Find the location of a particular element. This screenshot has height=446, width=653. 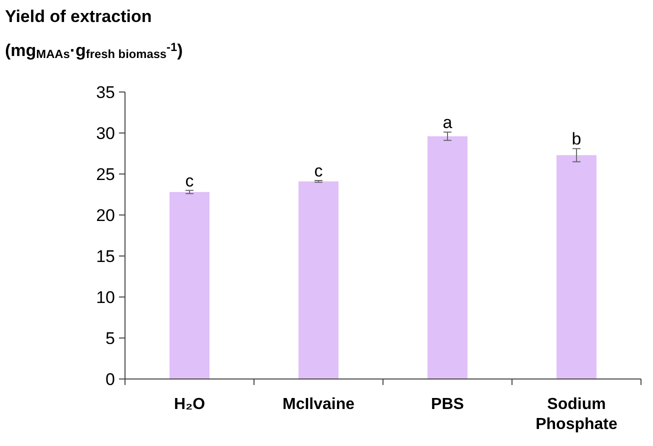

annotation: b is located at coordinates (577, 139).